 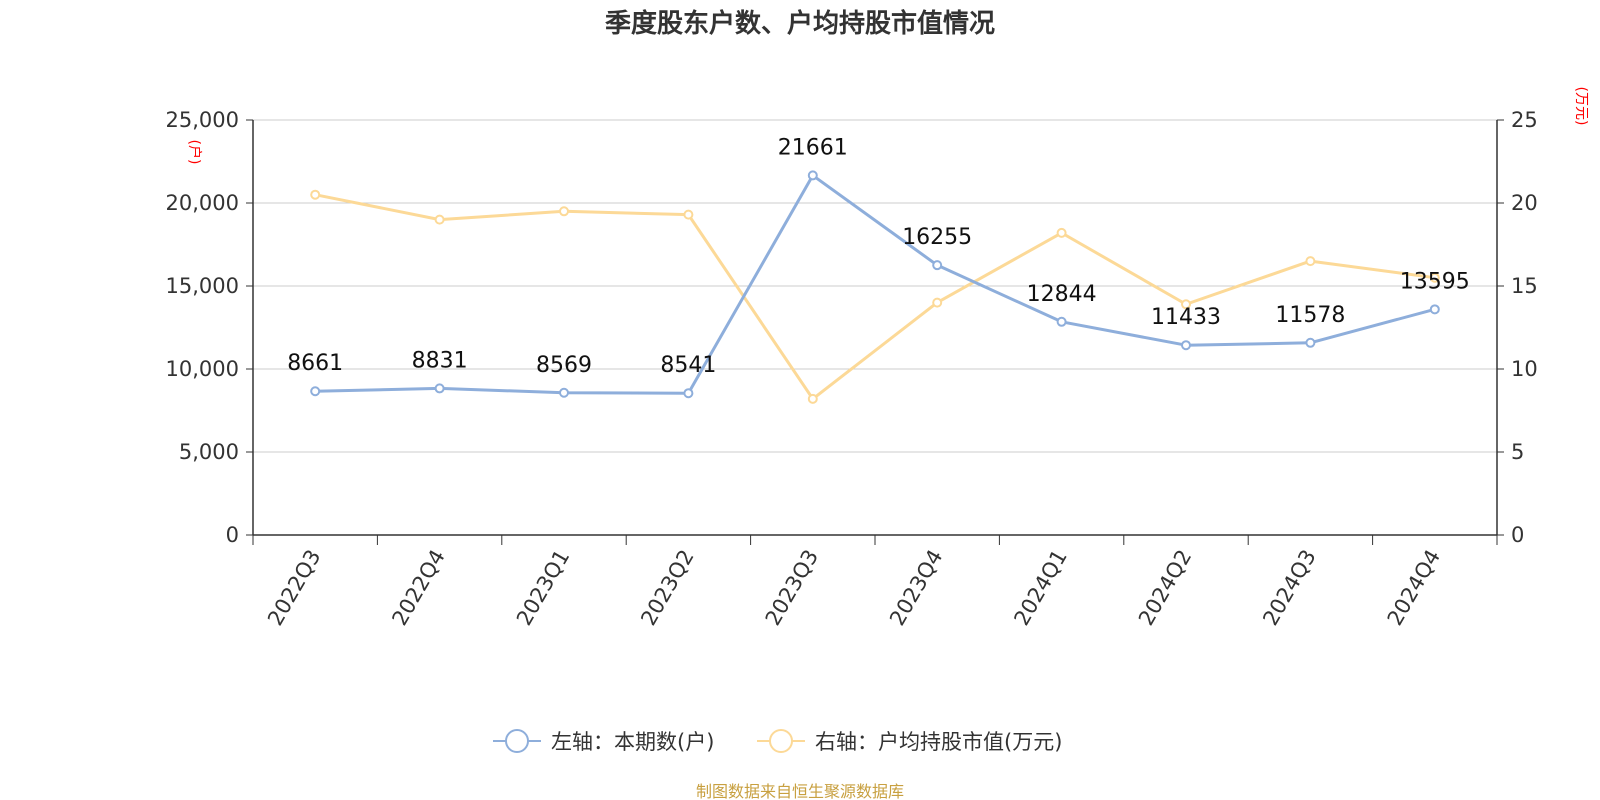 I want to click on legend-item-left: 左轴：本期数(户), so click(x=603, y=741).